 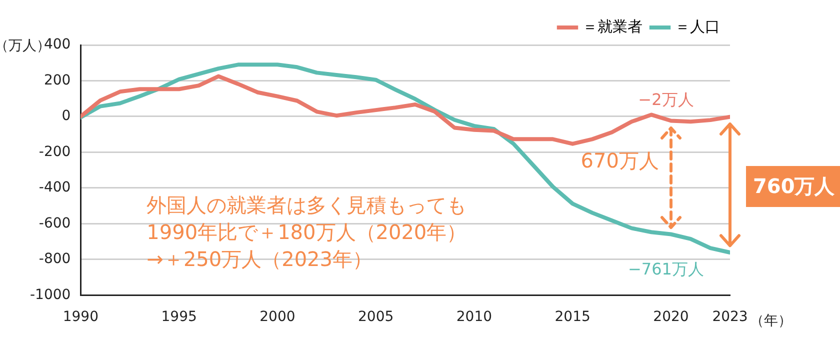 I want to click on x-tick-label: 2010, so click(x=474, y=317).